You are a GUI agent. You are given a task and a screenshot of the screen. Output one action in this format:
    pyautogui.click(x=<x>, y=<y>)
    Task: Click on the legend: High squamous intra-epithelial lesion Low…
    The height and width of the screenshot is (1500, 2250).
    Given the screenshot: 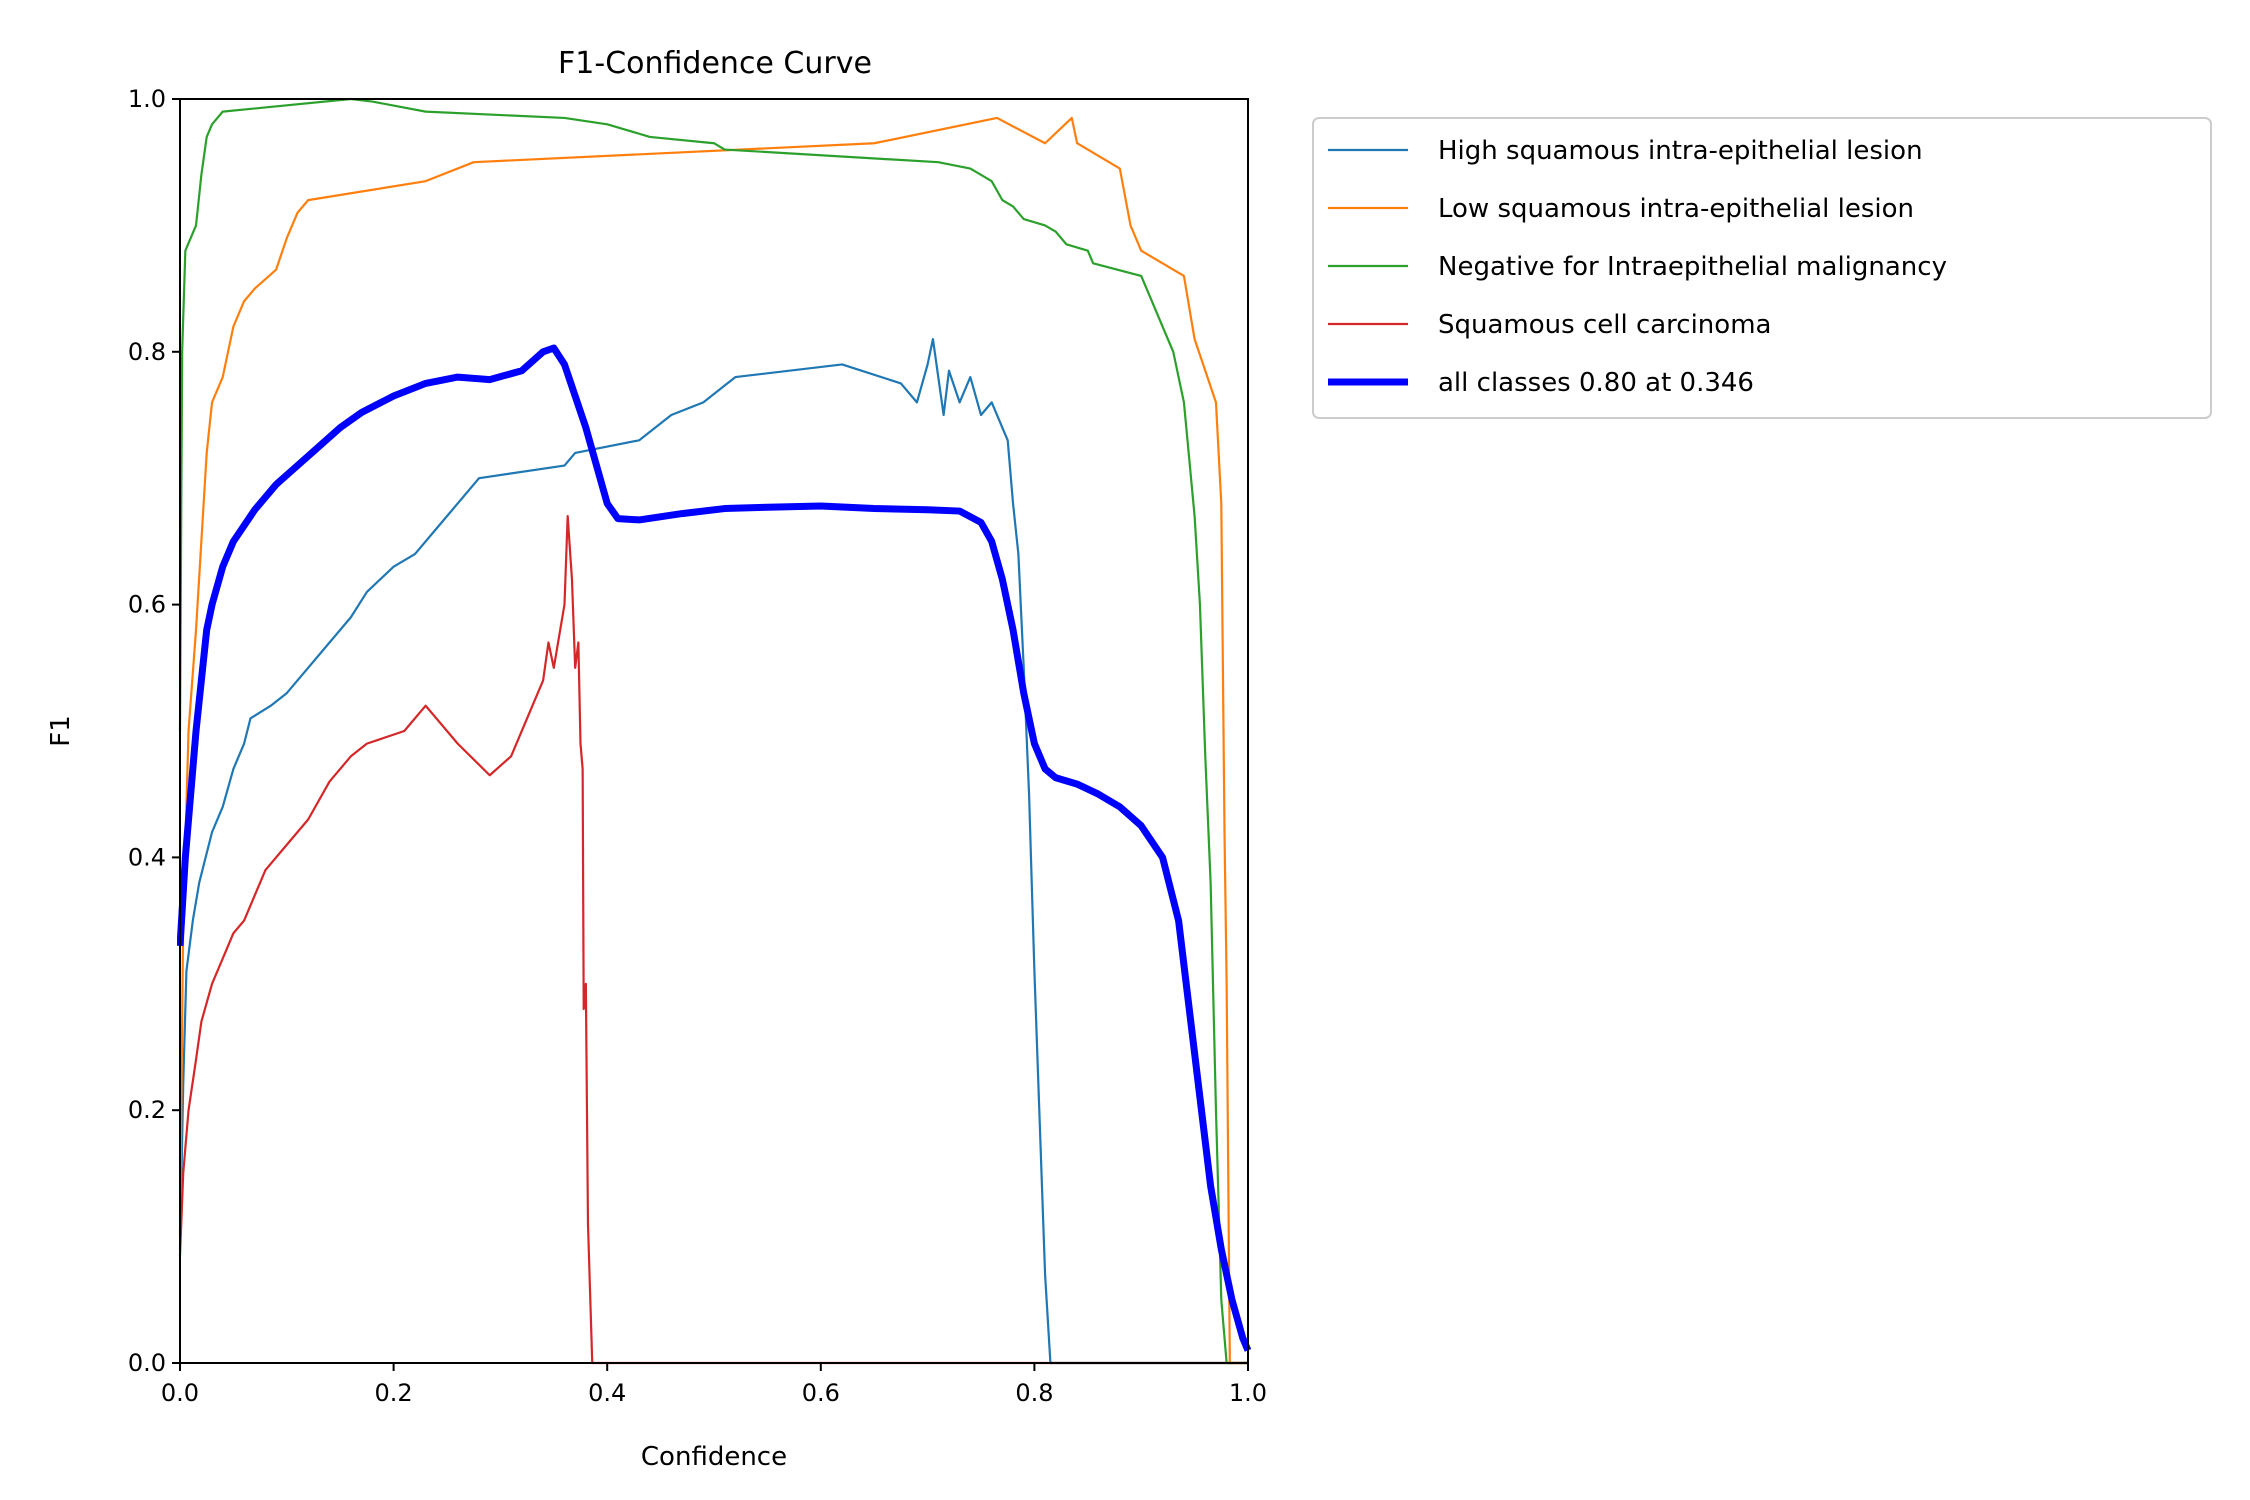 What is the action you would take?
    pyautogui.click(x=1762, y=268)
    